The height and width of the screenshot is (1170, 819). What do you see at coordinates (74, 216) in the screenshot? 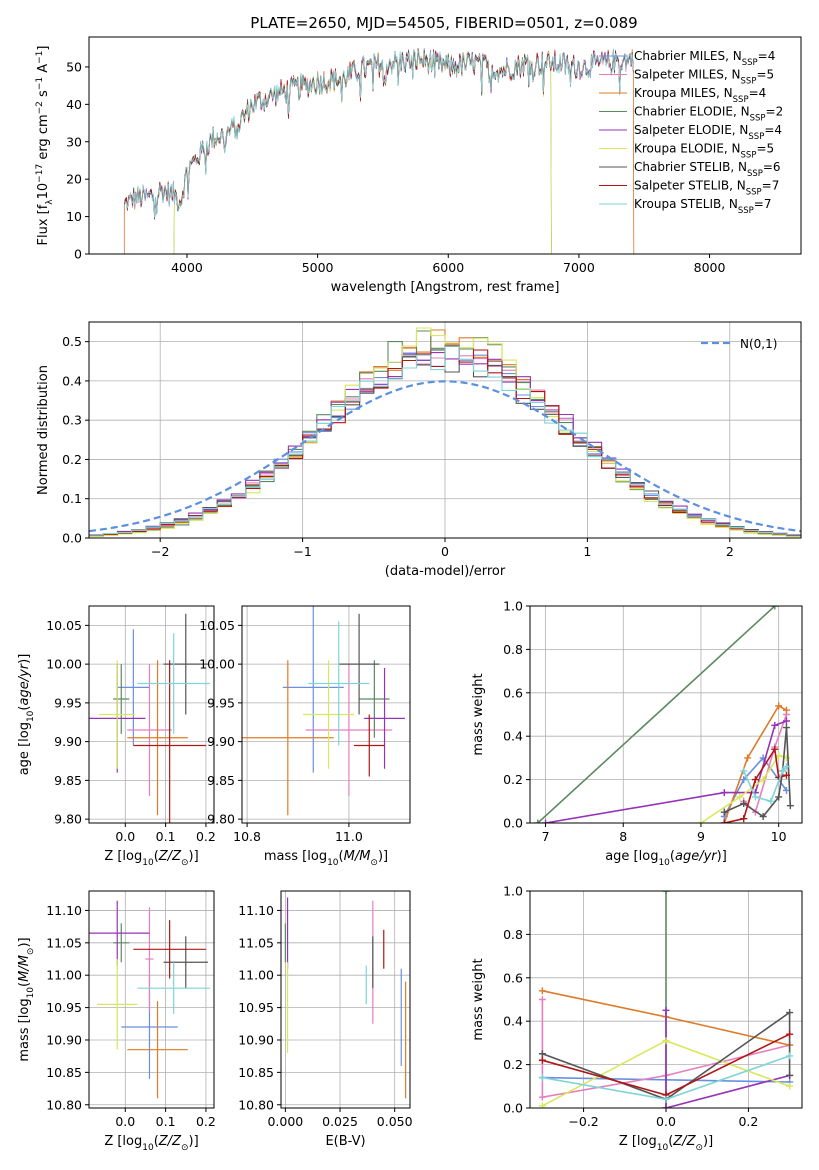
I see `y-tick-label: 10` at bounding box center [74, 216].